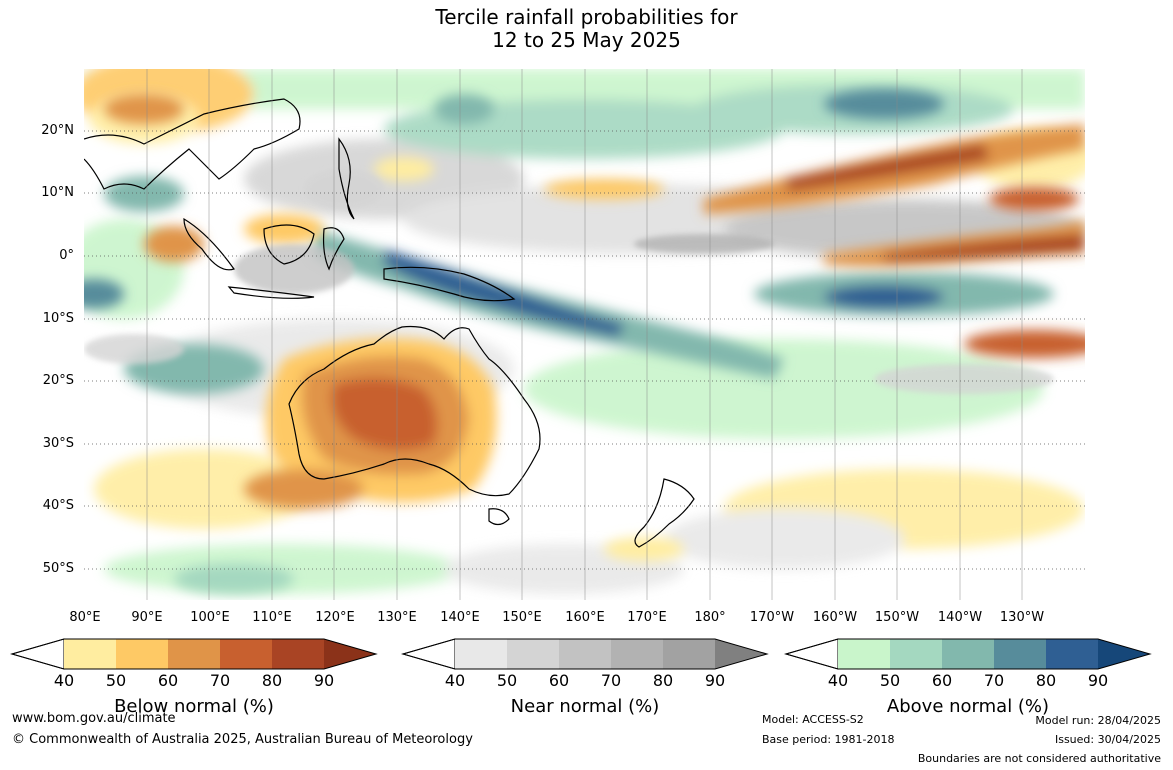 The width and height of the screenshot is (1173, 770). Describe the element at coordinates (147, 617) in the screenshot. I see `lon-label-90e: 90°E` at that location.